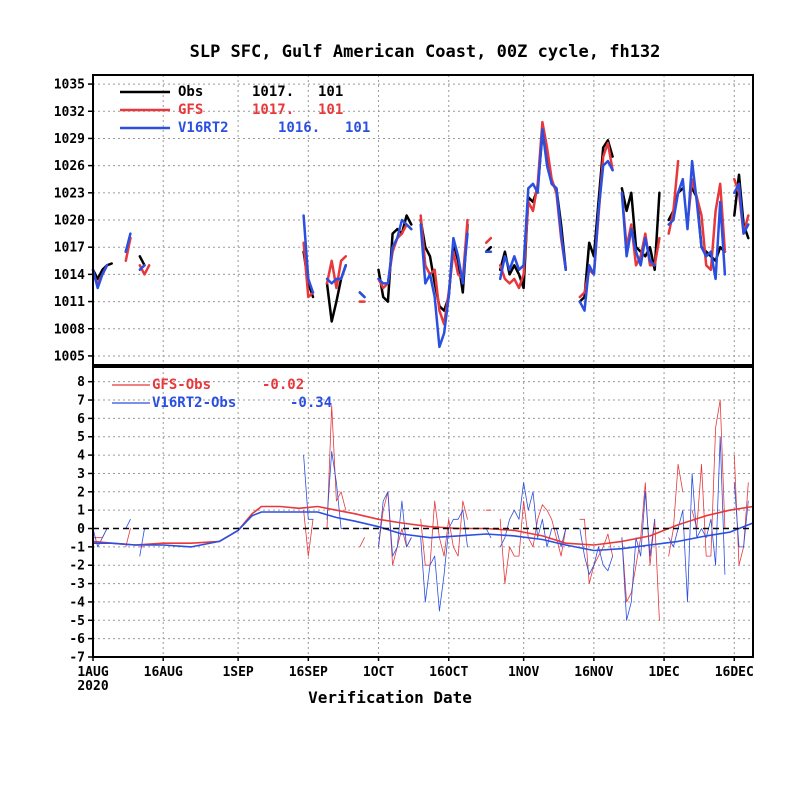  Describe the element at coordinates (163, 672) in the screenshot. I see `x-tick-label: 16AUG` at that location.